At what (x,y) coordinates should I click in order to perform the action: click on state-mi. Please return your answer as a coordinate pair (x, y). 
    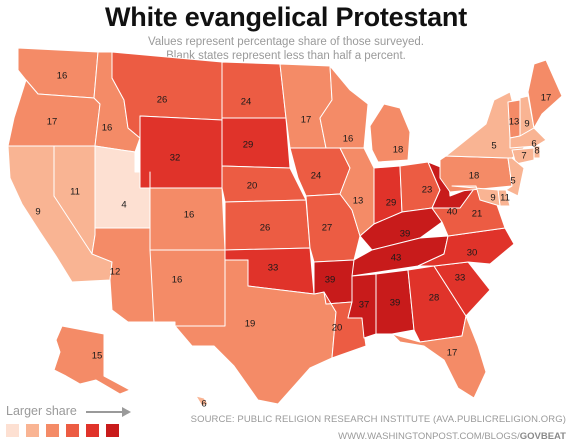
    Looking at the image, I should click on (390, 133).